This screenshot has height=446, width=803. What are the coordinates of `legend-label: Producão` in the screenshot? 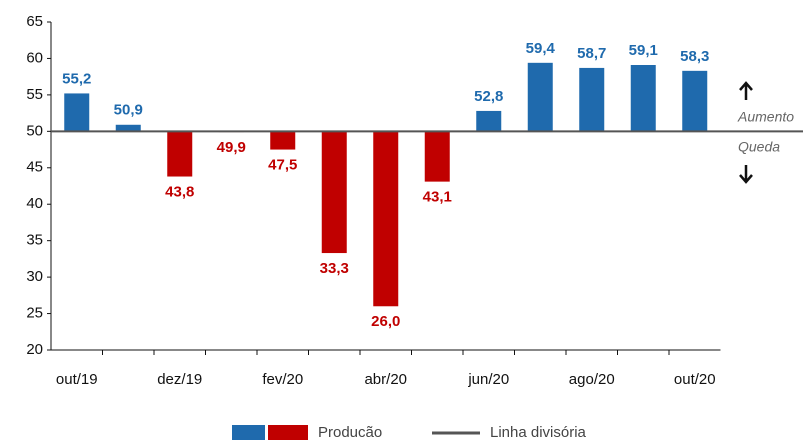 It's located at (350, 432).